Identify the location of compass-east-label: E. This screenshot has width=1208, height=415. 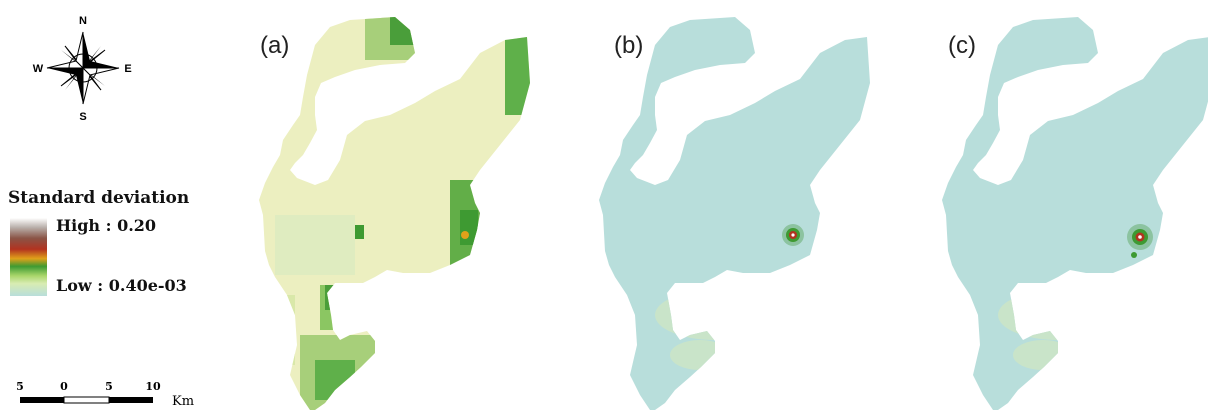
(127, 69).